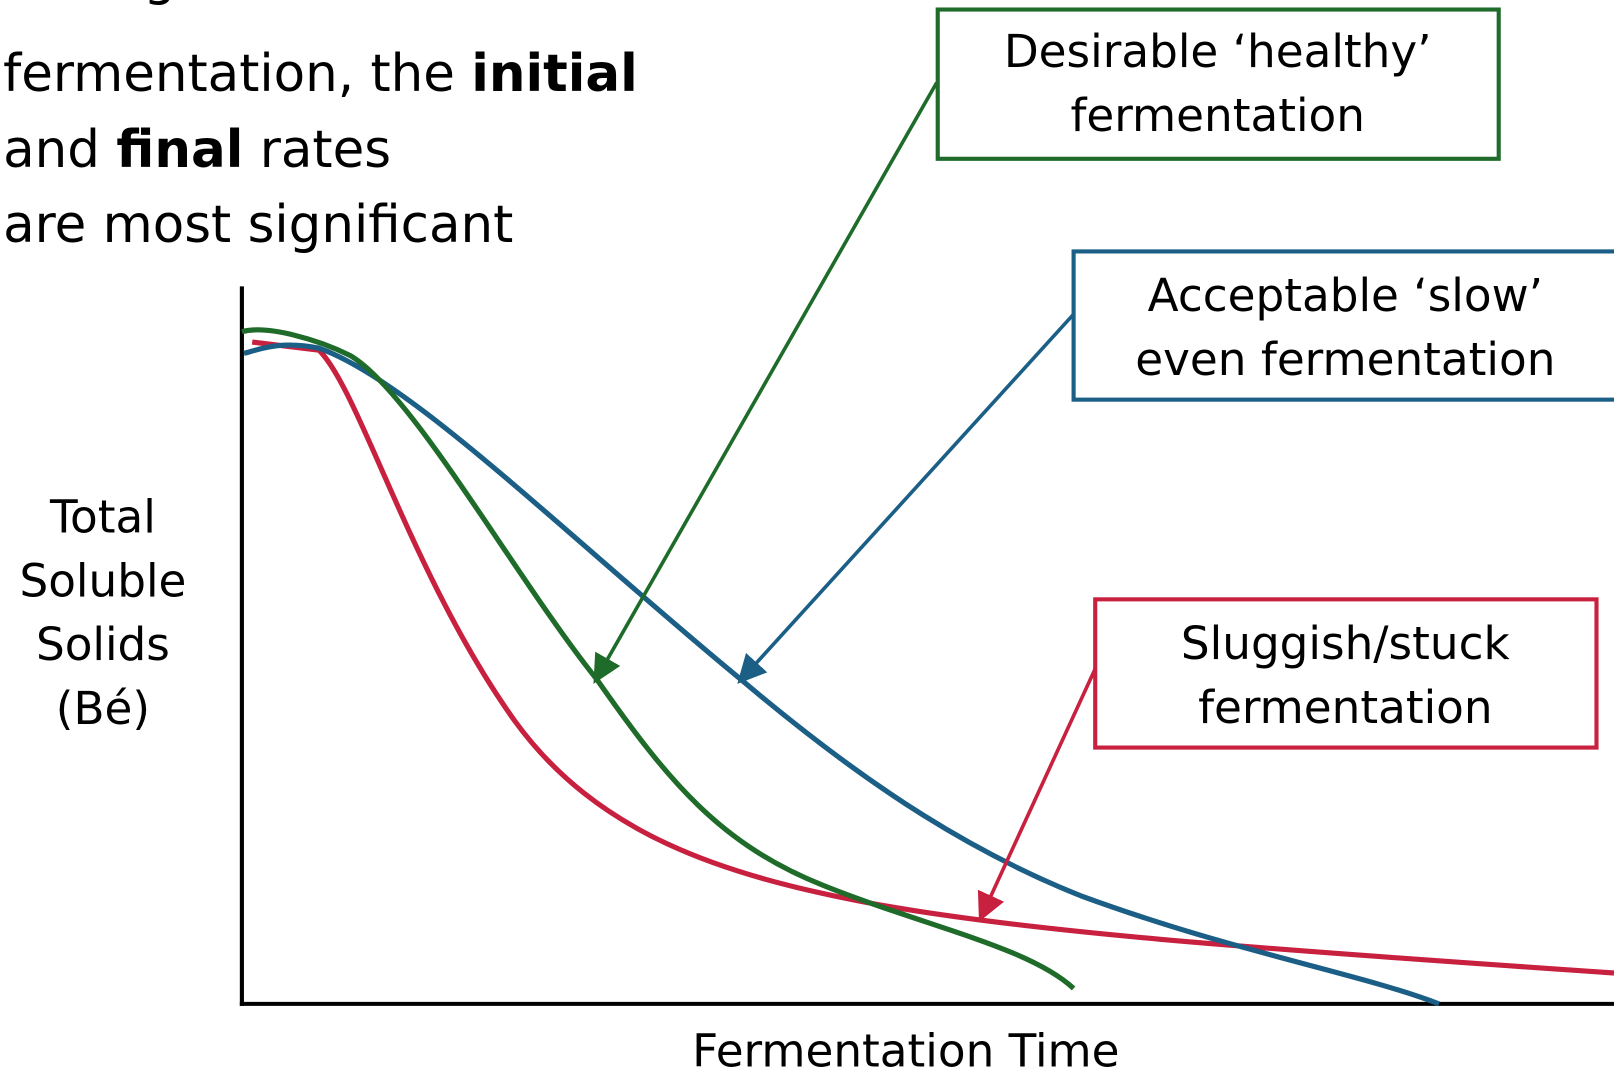  I want to click on heading-line: fermentation, the initial, so click(320, 74).